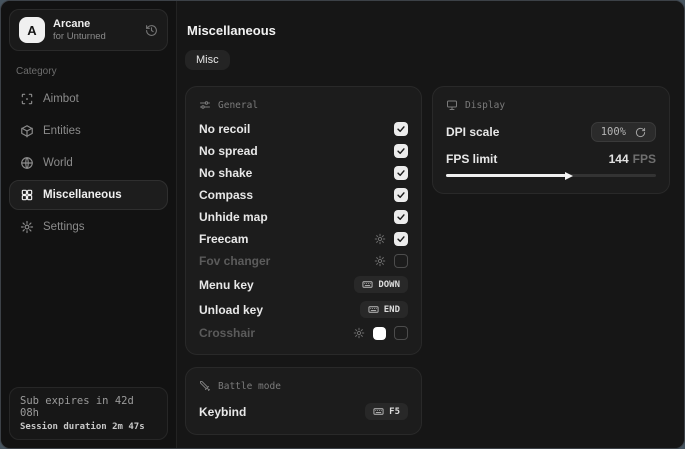  What do you see at coordinates (303, 333) in the screenshot?
I see `setting-row-crosshair: Crosshair` at bounding box center [303, 333].